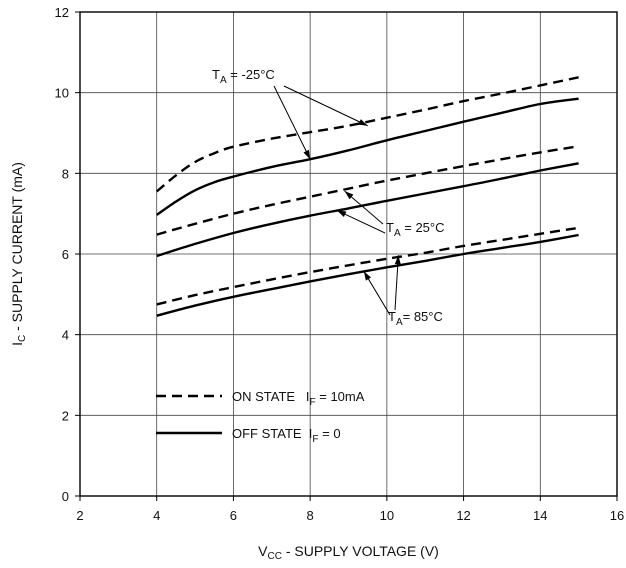  I want to click on series-line-5-solid, so click(367, 275).